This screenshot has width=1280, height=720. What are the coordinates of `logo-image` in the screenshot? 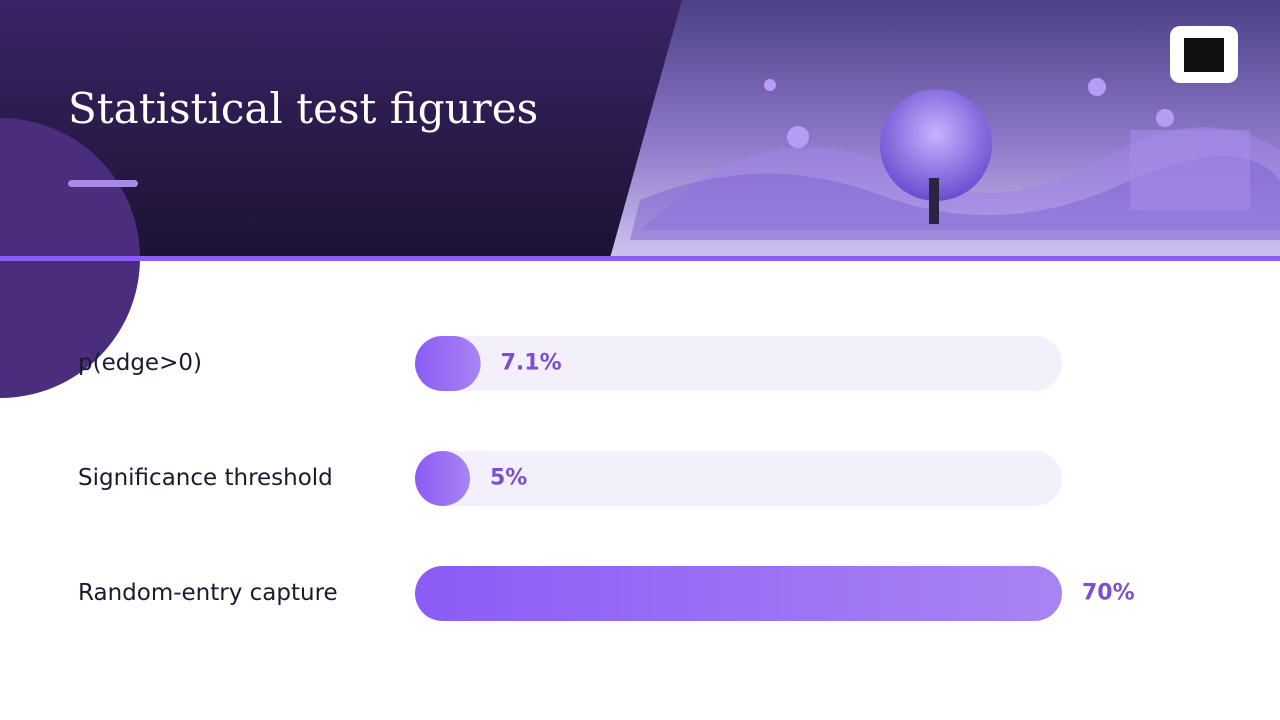 It's located at (1204, 55).